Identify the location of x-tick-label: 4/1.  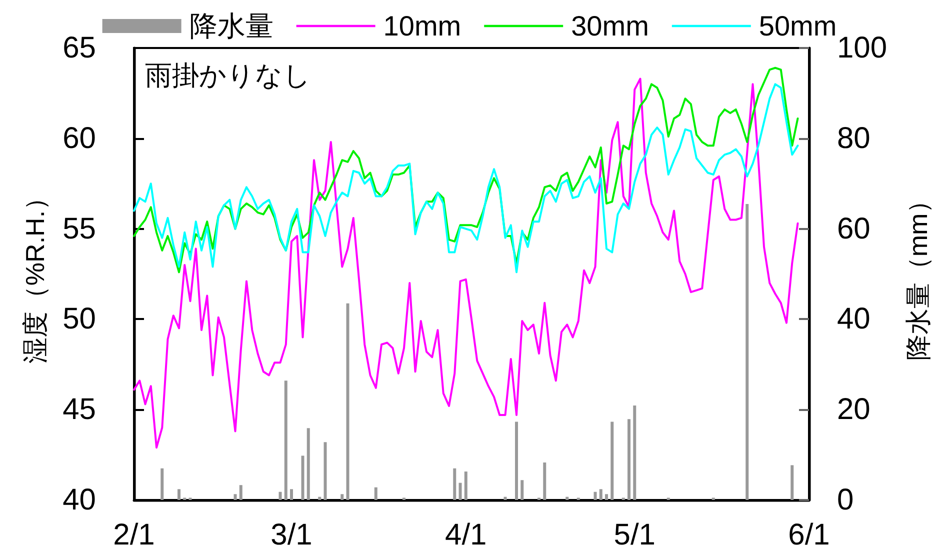
(466, 534).